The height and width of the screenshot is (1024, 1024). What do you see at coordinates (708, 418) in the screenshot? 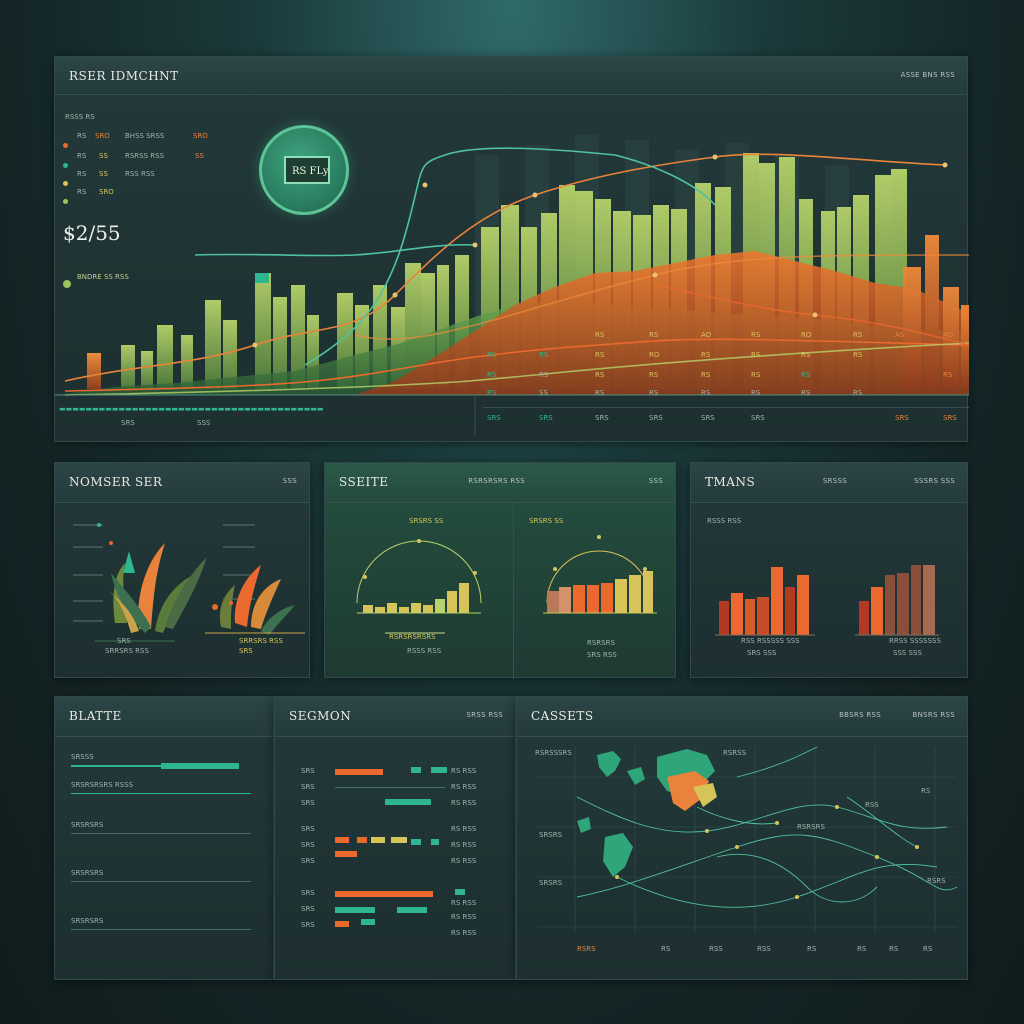
I see `table-cell: SRS` at bounding box center [708, 418].